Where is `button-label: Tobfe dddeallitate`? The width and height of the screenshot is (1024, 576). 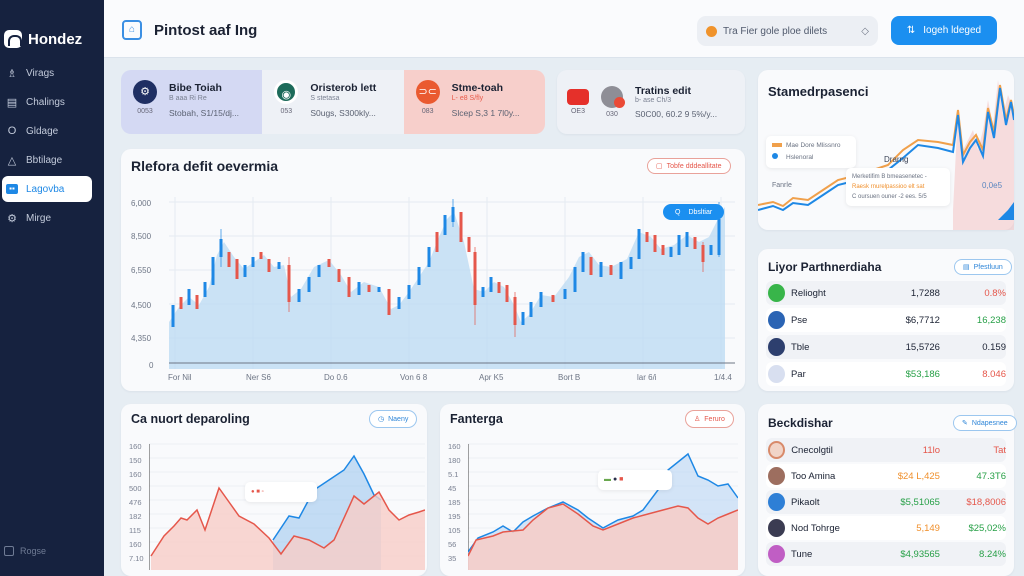 button-label: Tobfe dddeallitate is located at coordinates (694, 166).